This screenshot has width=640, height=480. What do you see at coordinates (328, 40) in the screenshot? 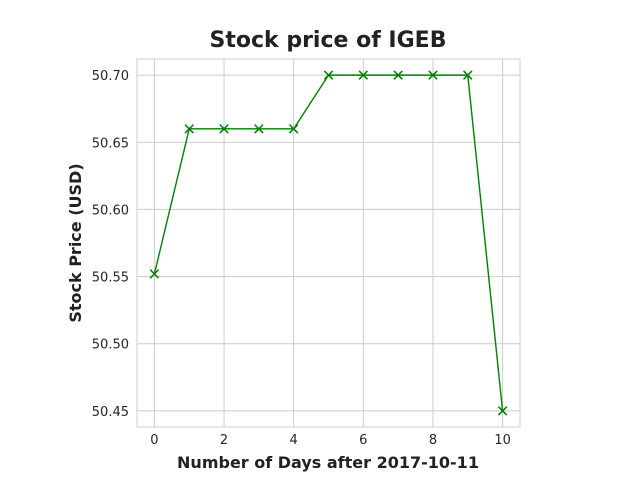
I see `chart-title: Stock price of IGEB` at bounding box center [328, 40].